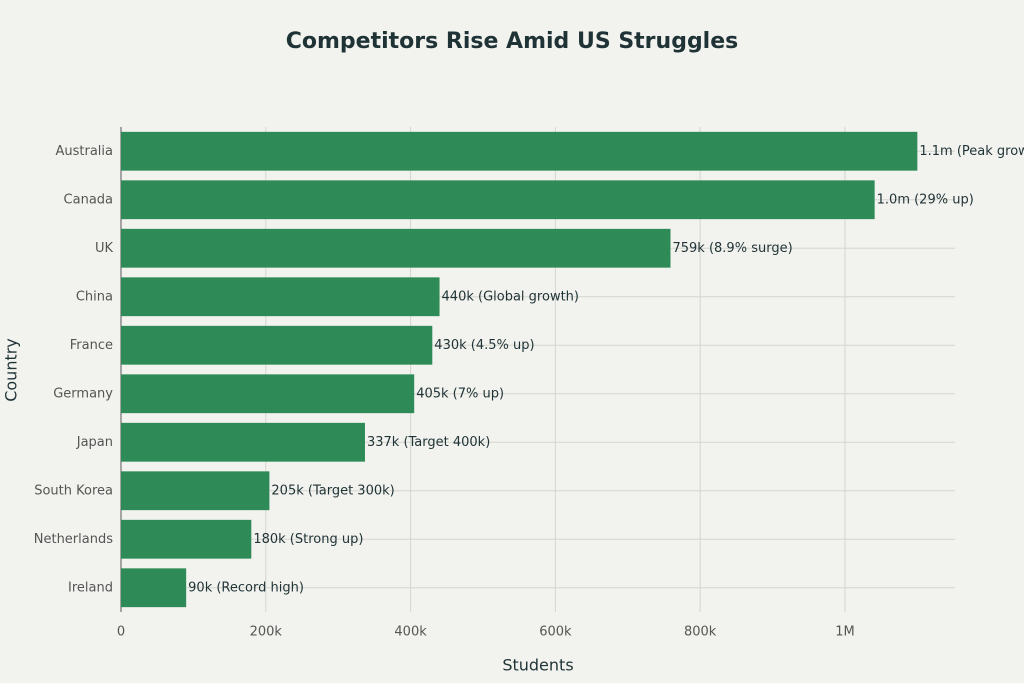 This screenshot has height=683, width=1024. Describe the element at coordinates (732, 248) in the screenshot. I see `value-label: 759k (8.9% surge)` at that location.